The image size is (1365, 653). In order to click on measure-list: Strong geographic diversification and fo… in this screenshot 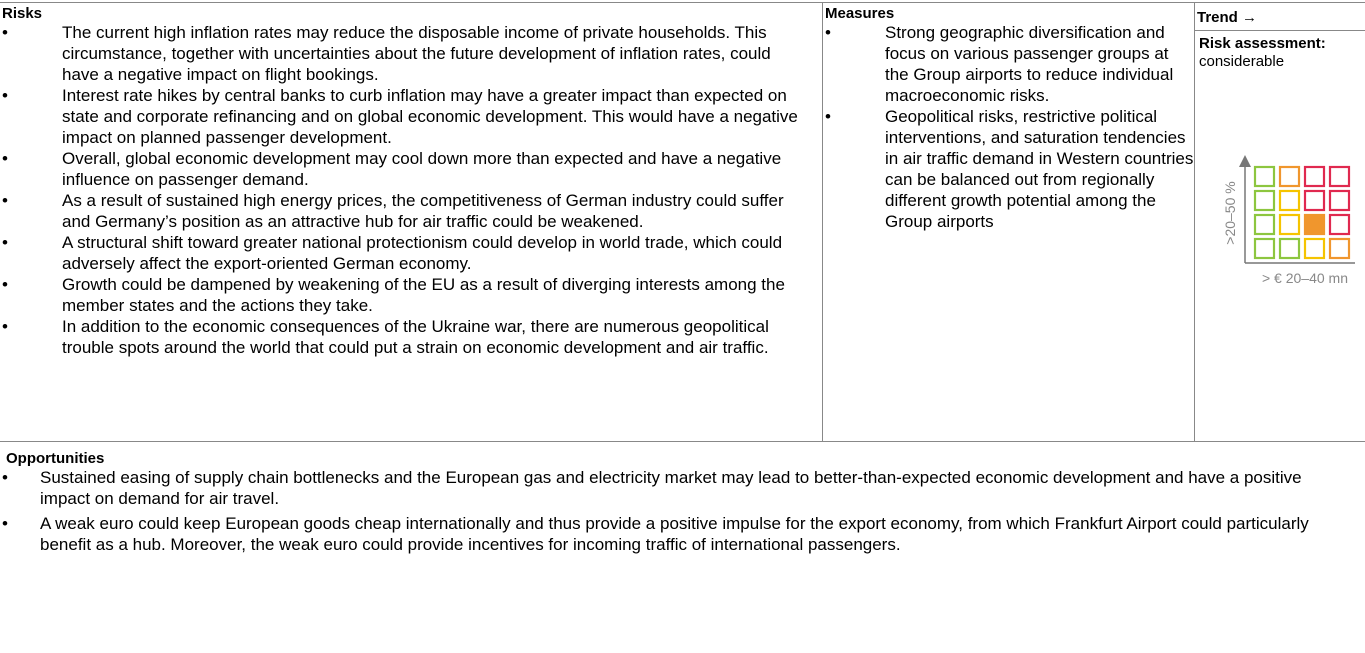, I will do `click(1008, 127)`.